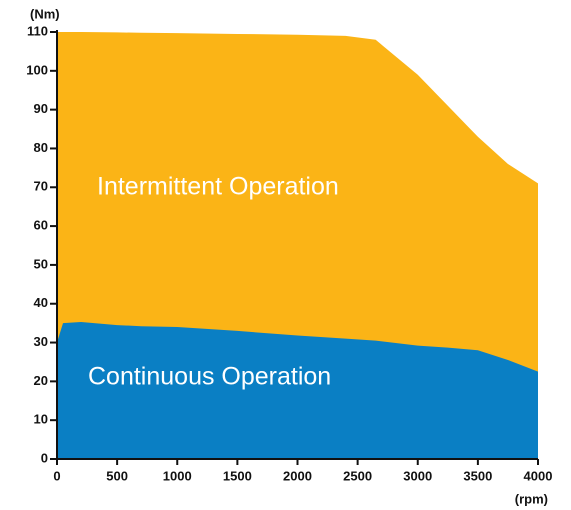  What do you see at coordinates (41, 302) in the screenshot?
I see `y-tick-label: 40` at bounding box center [41, 302].